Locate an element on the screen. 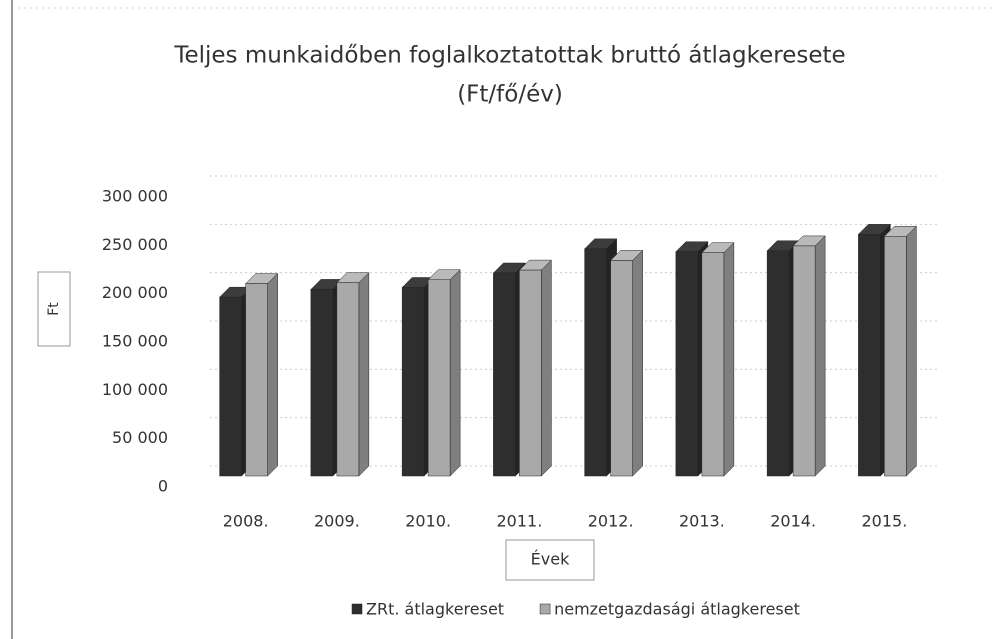 The width and height of the screenshot is (996, 639). y-axis-label: Ft is located at coordinates (54, 309).